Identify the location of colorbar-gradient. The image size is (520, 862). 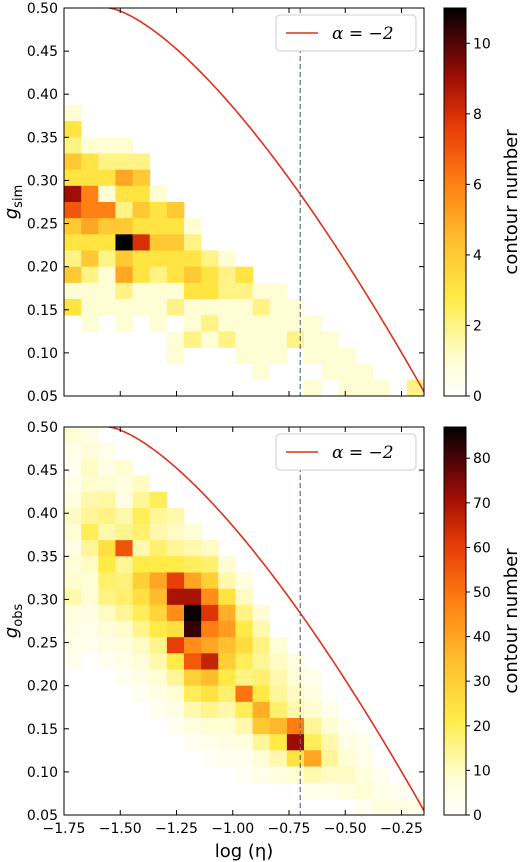
(455, 202).